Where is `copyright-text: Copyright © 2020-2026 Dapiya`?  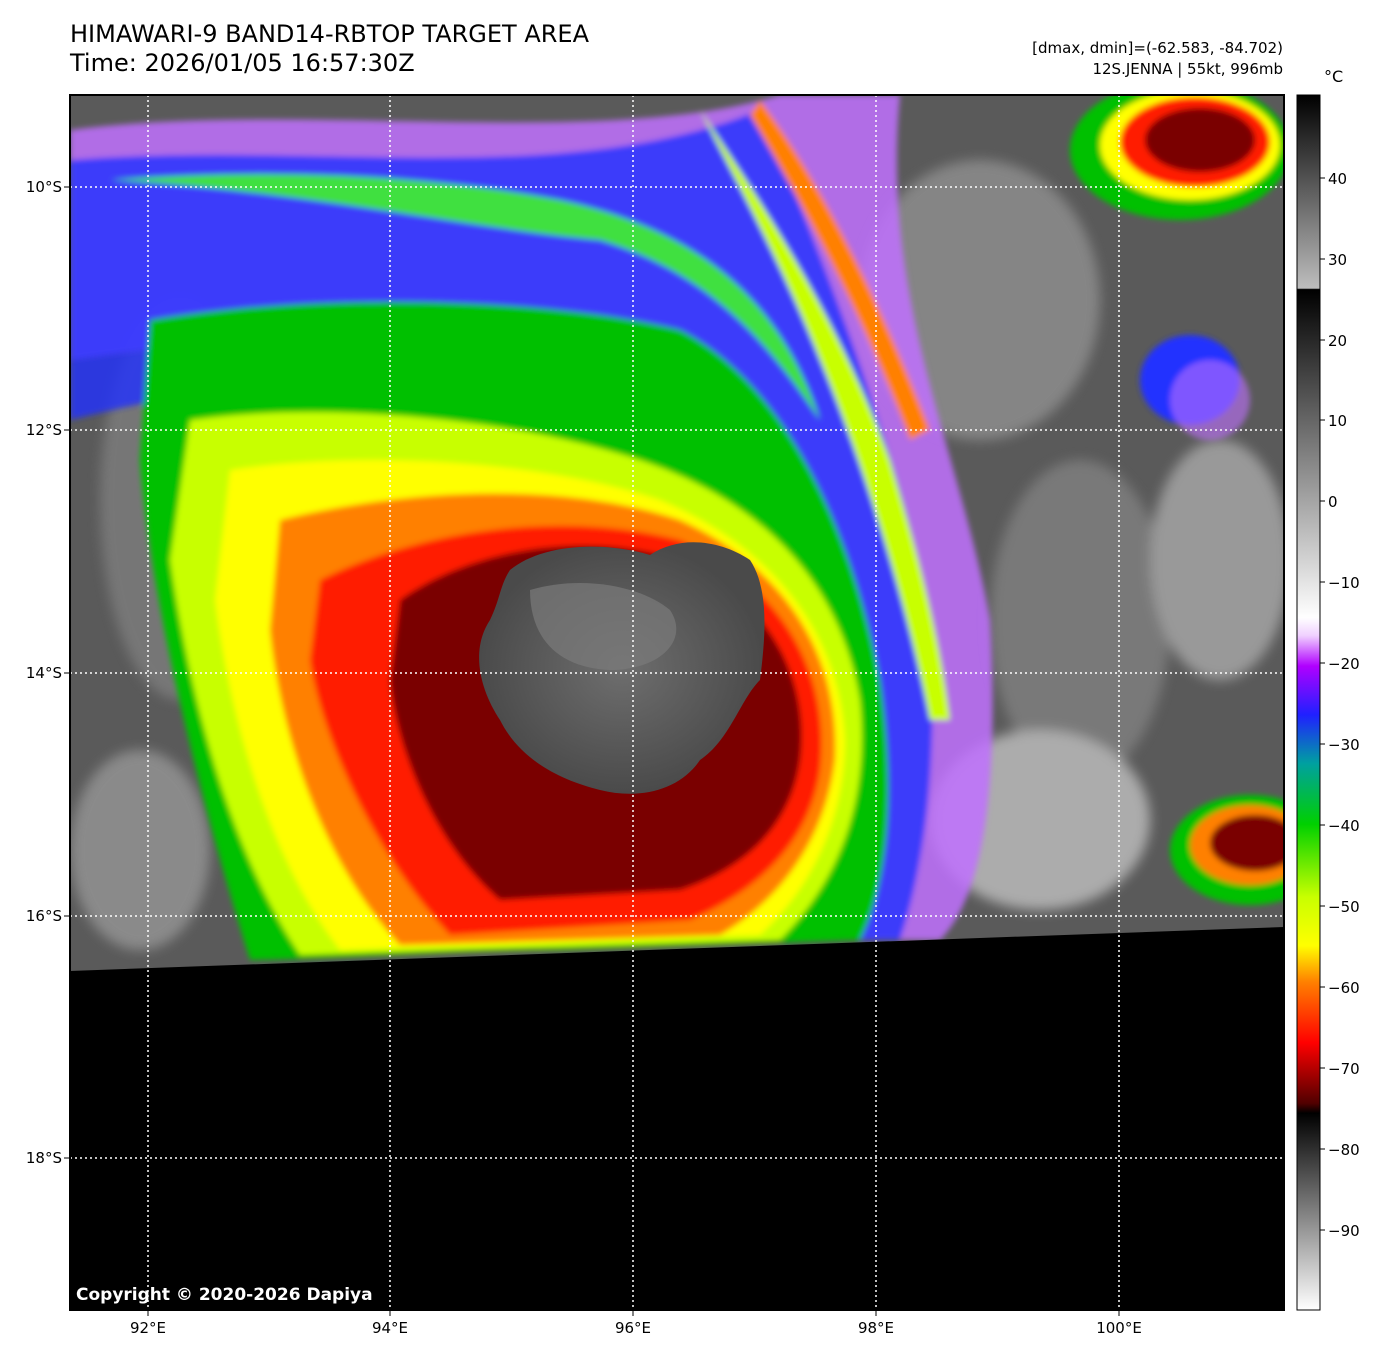
copyright-text: Copyright © 2020-2026 Dapiya is located at coordinates (224, 1295).